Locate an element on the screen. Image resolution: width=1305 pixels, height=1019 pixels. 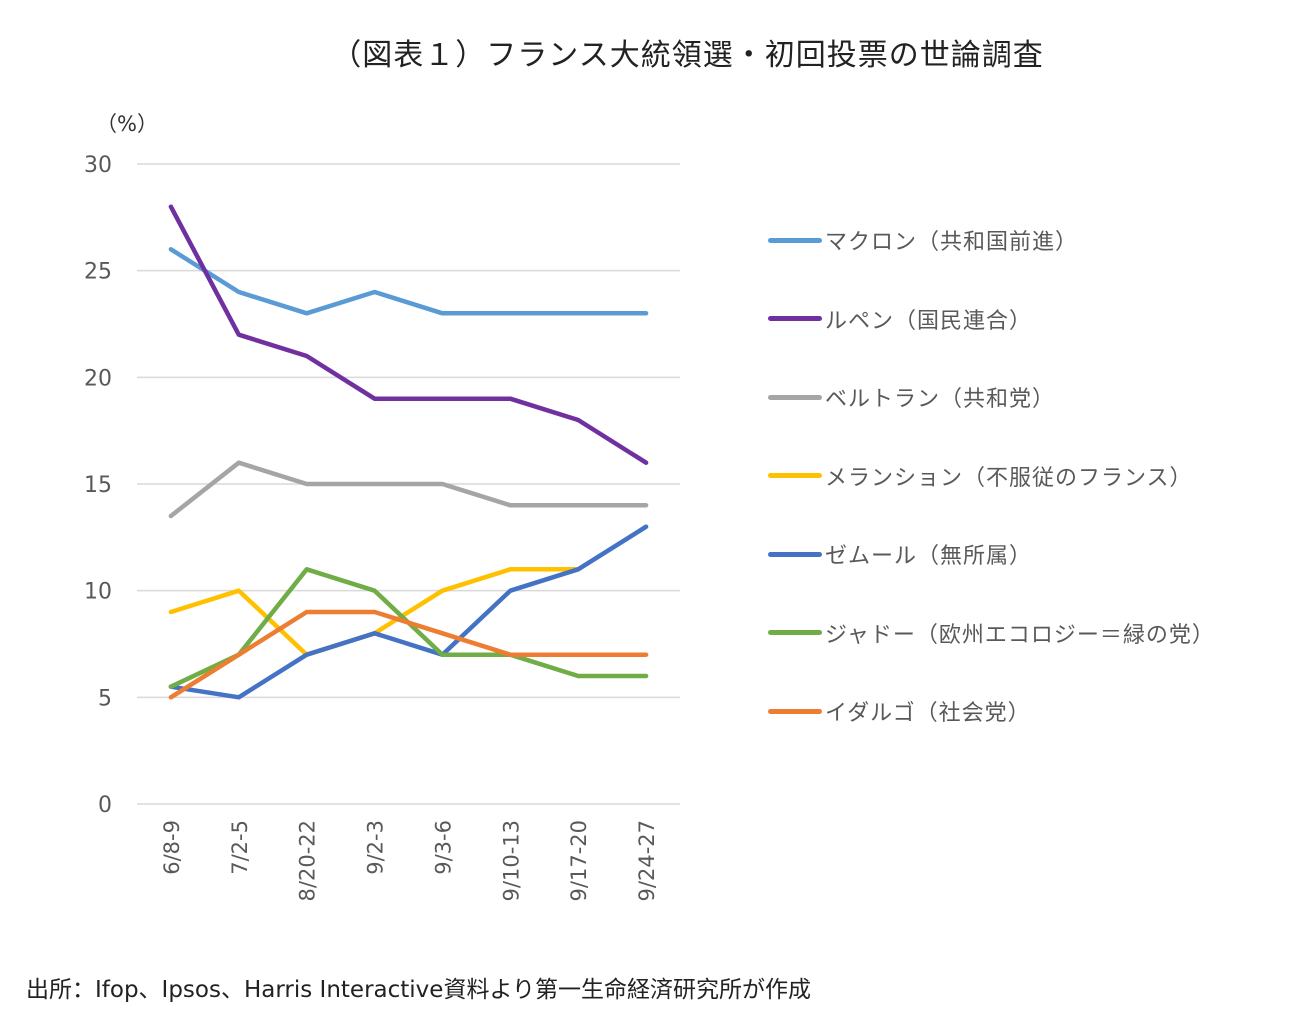
y-tick-label: 5 is located at coordinates (105, 698).